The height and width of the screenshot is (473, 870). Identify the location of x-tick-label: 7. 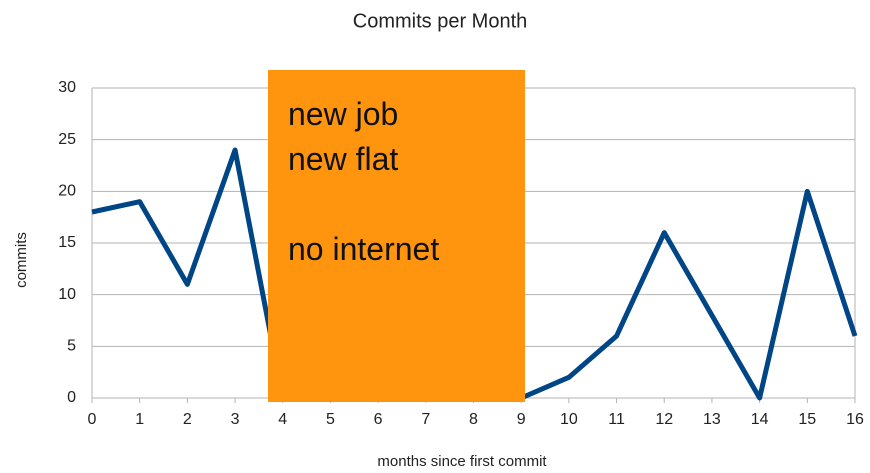
(425, 419).